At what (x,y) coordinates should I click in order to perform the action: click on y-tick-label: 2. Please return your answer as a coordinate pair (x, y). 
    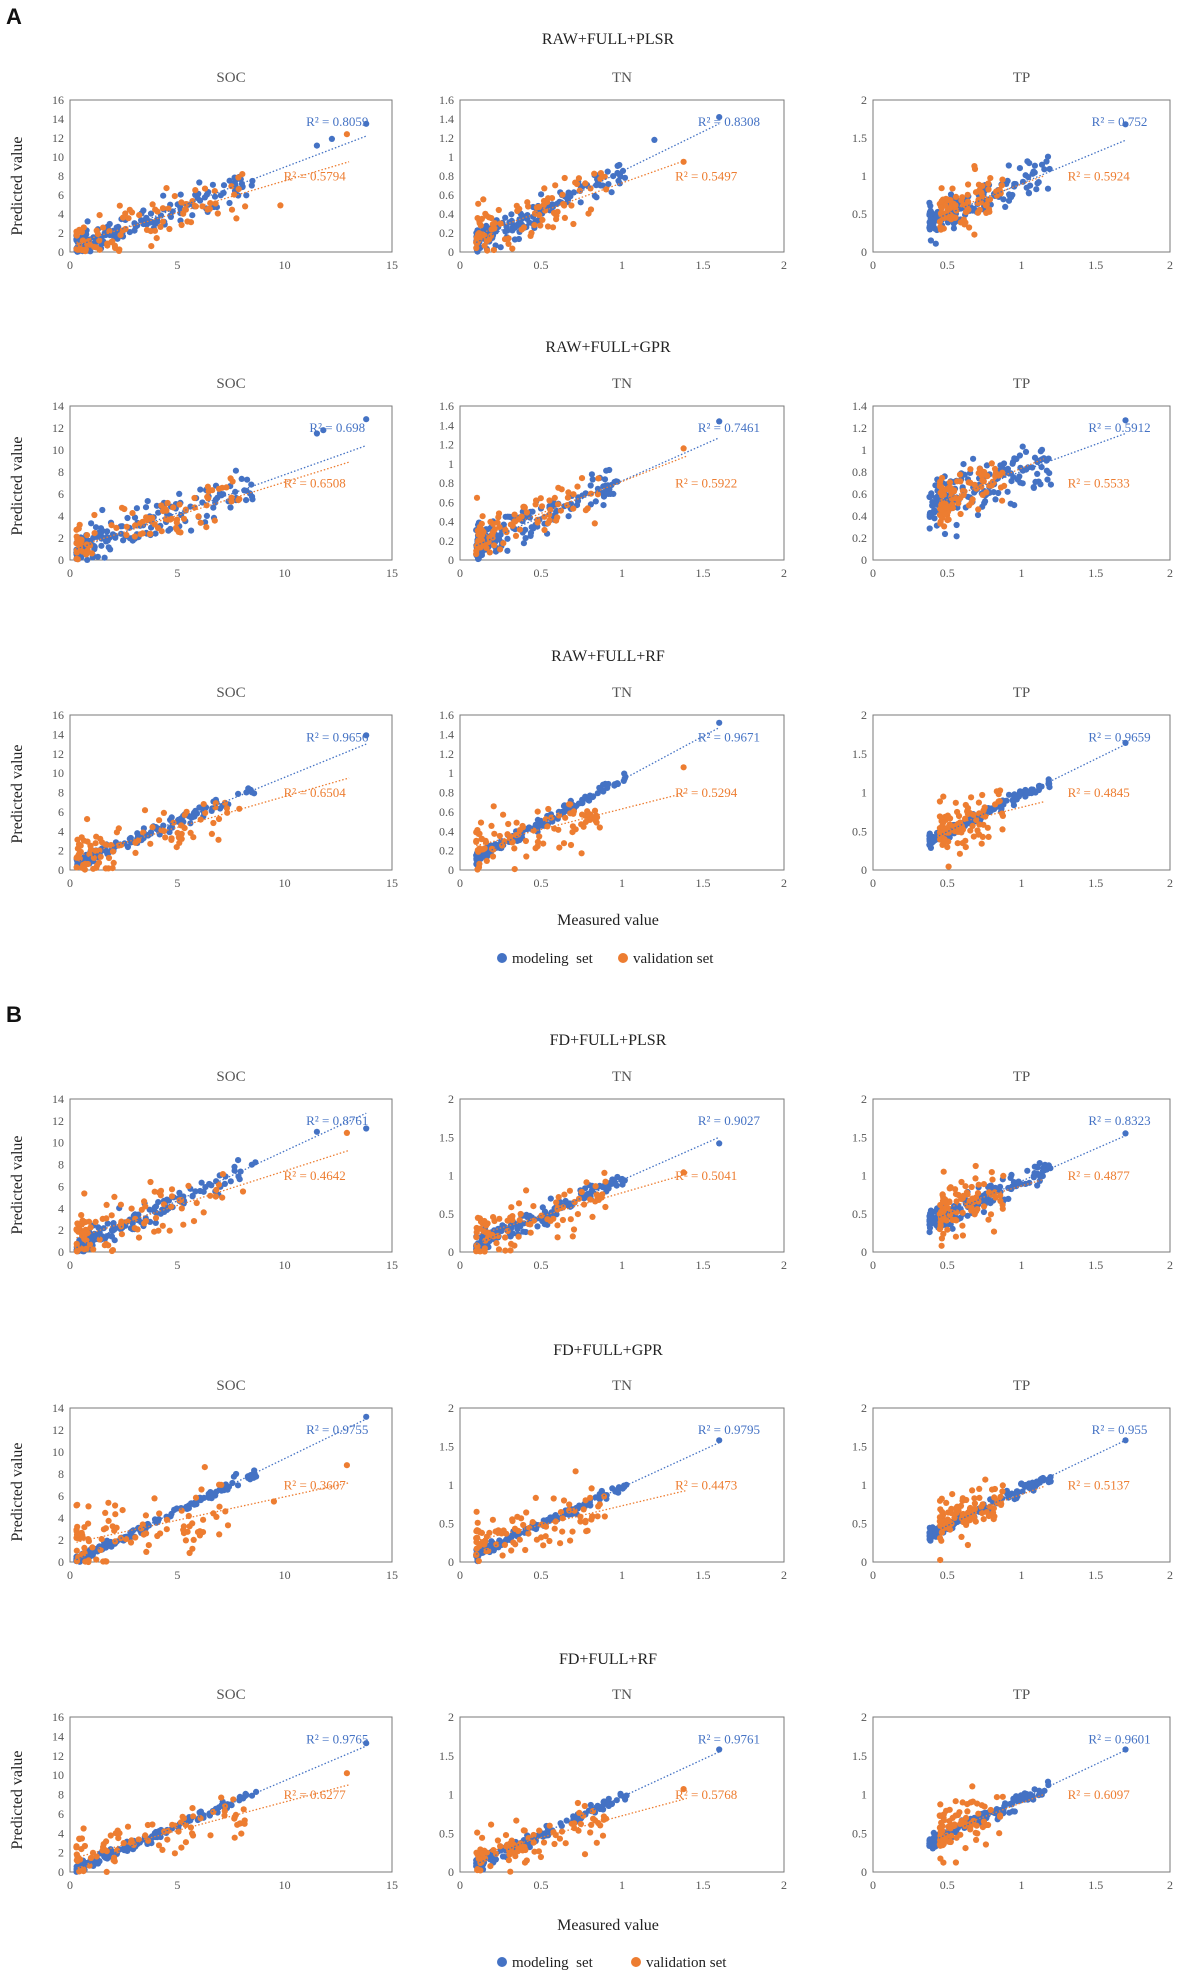
    Looking at the image, I should click on (864, 100).